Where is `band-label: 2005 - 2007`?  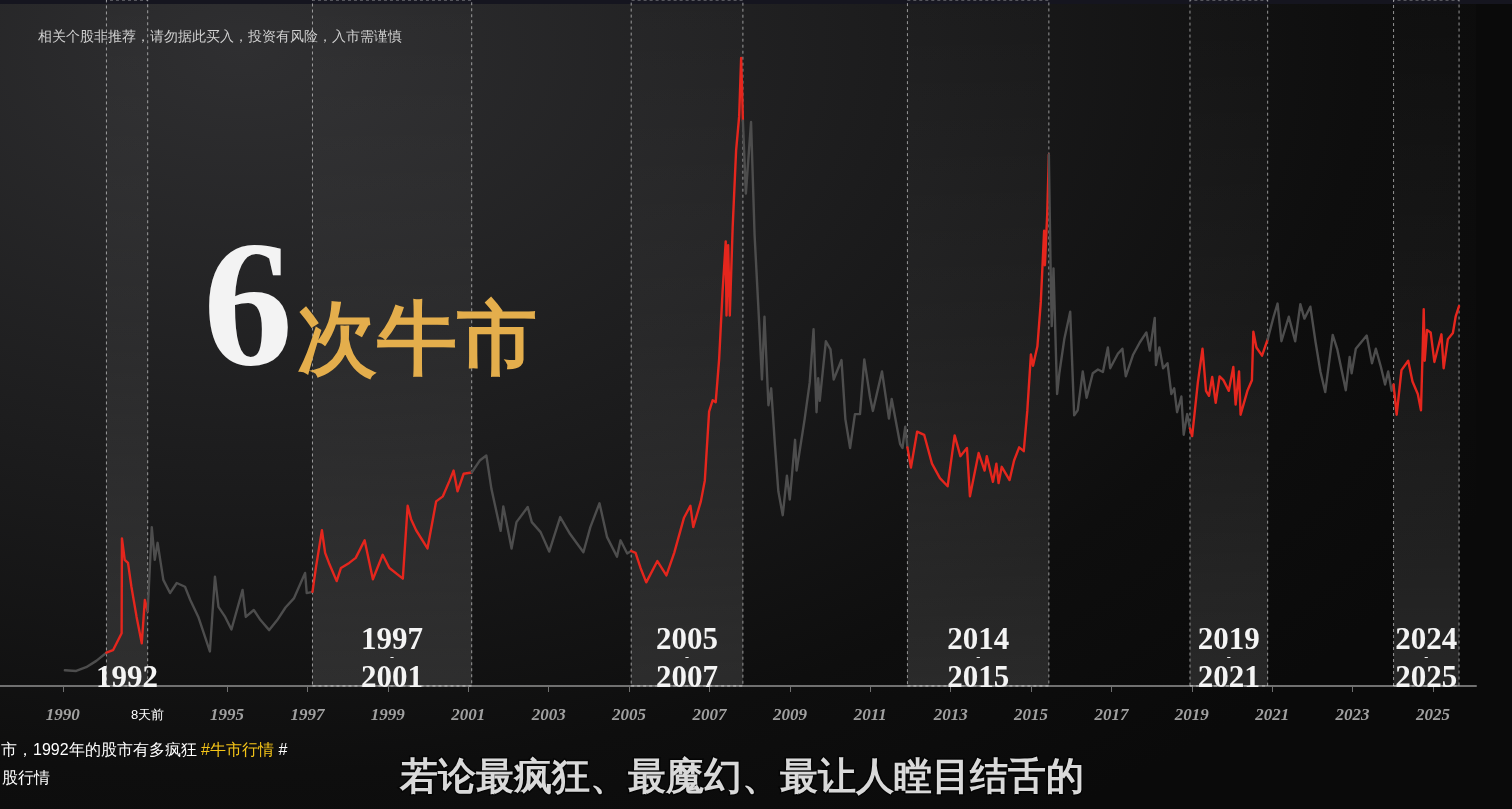
band-label: 2005 - 2007 is located at coordinates (687, 657).